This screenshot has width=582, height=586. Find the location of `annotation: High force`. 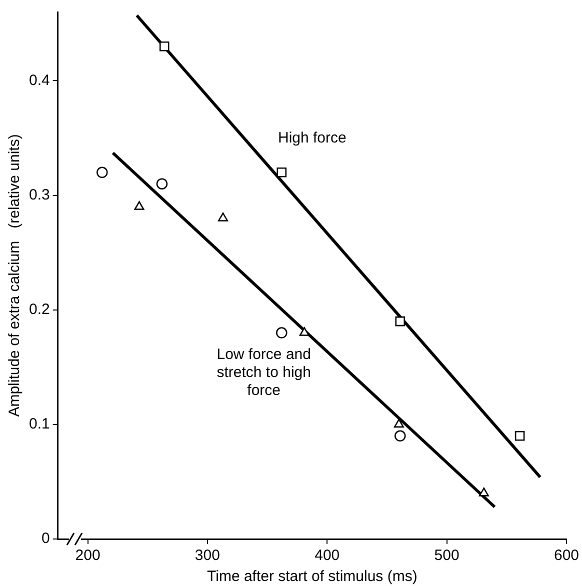

annotation: High force is located at coordinates (312, 138).